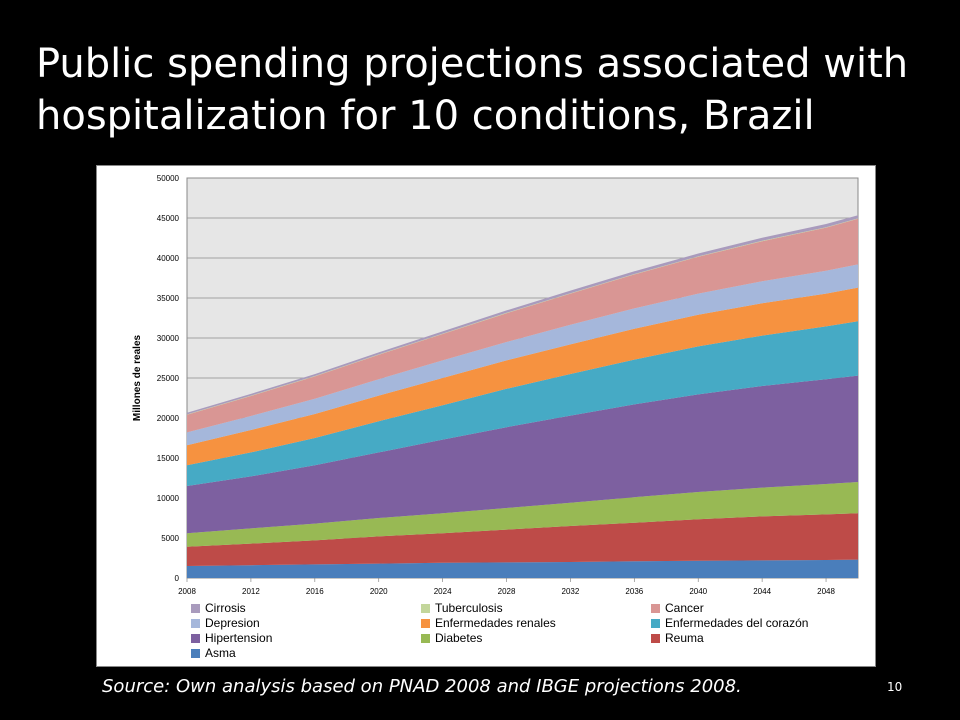 This screenshot has width=960, height=720. What do you see at coordinates (170, 538) in the screenshot?
I see `y-tick-label: 5000` at bounding box center [170, 538].